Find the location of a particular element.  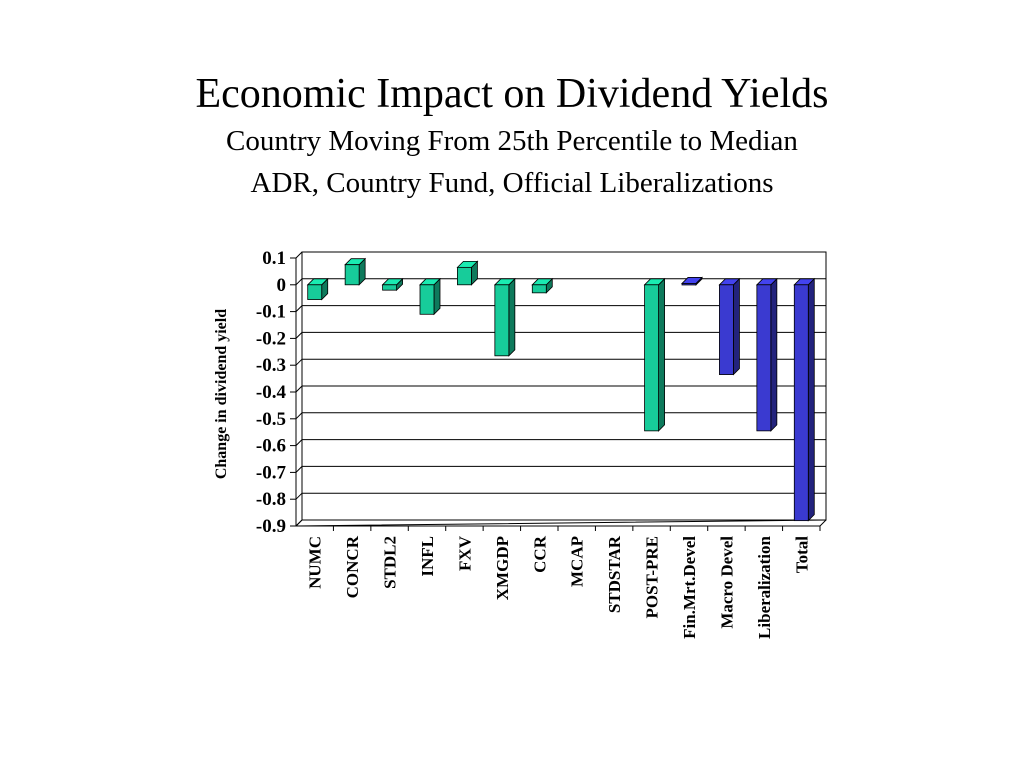

y-tick-label: -0.2 is located at coordinates (271, 338).